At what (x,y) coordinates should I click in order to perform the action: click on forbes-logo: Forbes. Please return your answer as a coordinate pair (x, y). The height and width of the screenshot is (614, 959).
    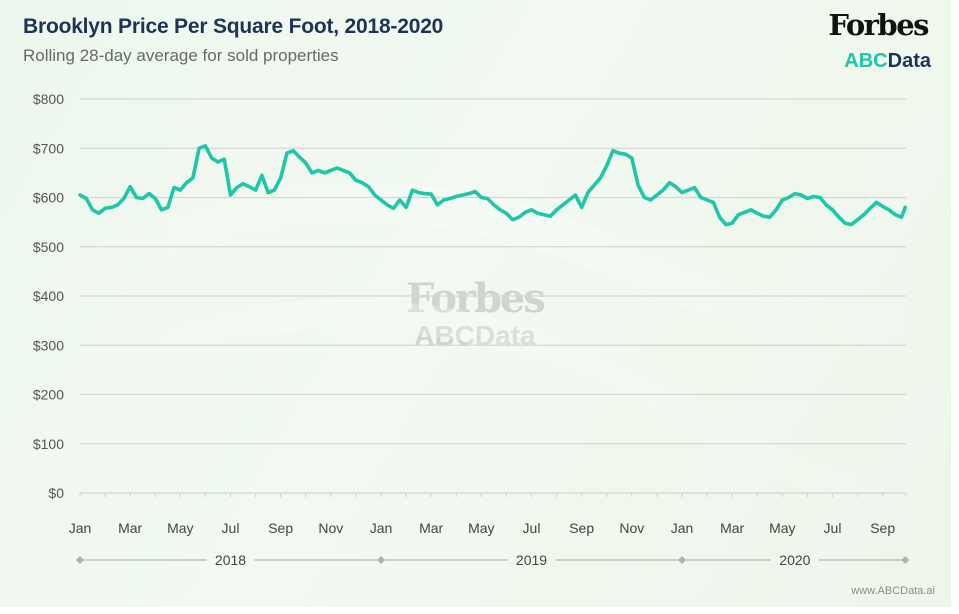
    Looking at the image, I should click on (878, 25).